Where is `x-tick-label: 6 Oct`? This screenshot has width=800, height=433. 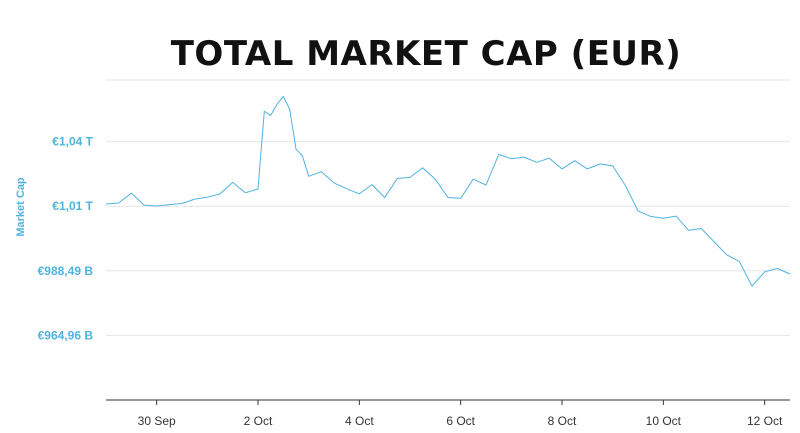
x-tick-label: 6 Oct is located at coordinates (460, 421).